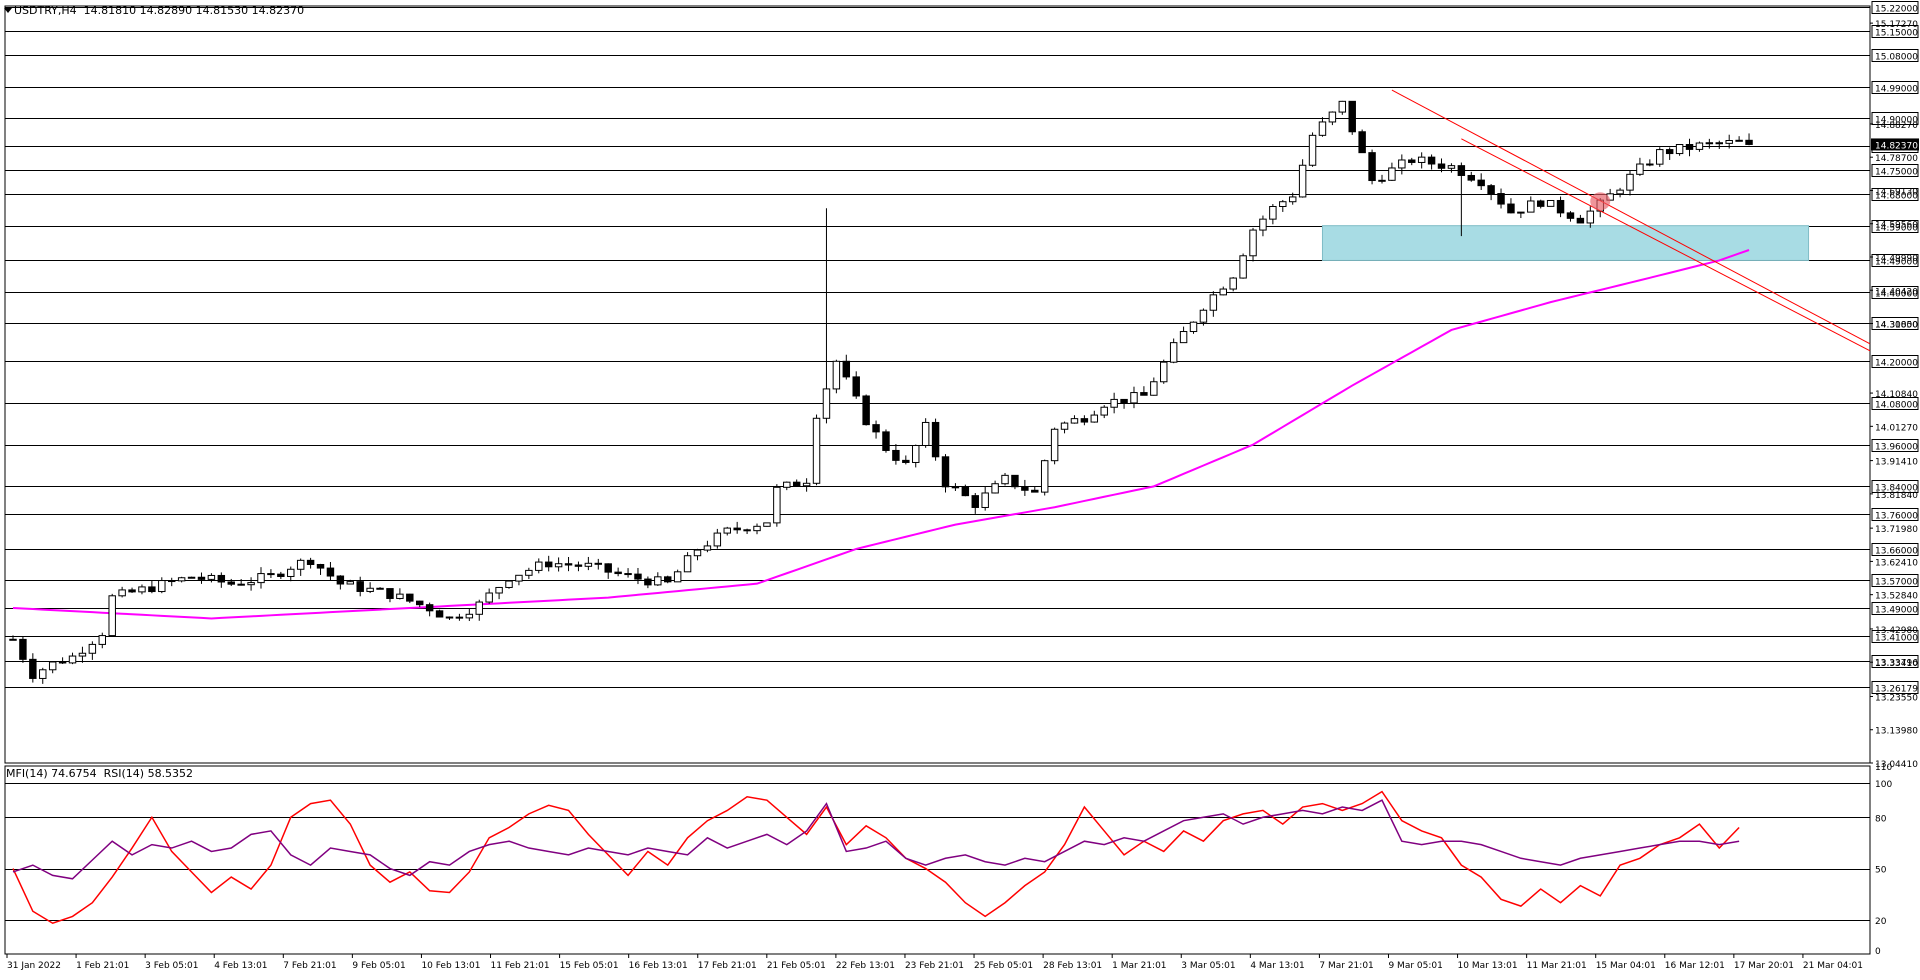  What do you see at coordinates (1896, 664) in the screenshot?
I see `level-label: 13.33796` at bounding box center [1896, 664].